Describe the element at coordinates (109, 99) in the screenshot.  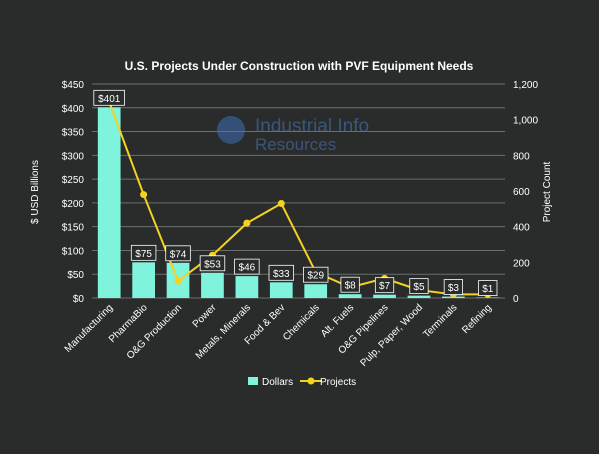
I see `data-label: $401` at that location.